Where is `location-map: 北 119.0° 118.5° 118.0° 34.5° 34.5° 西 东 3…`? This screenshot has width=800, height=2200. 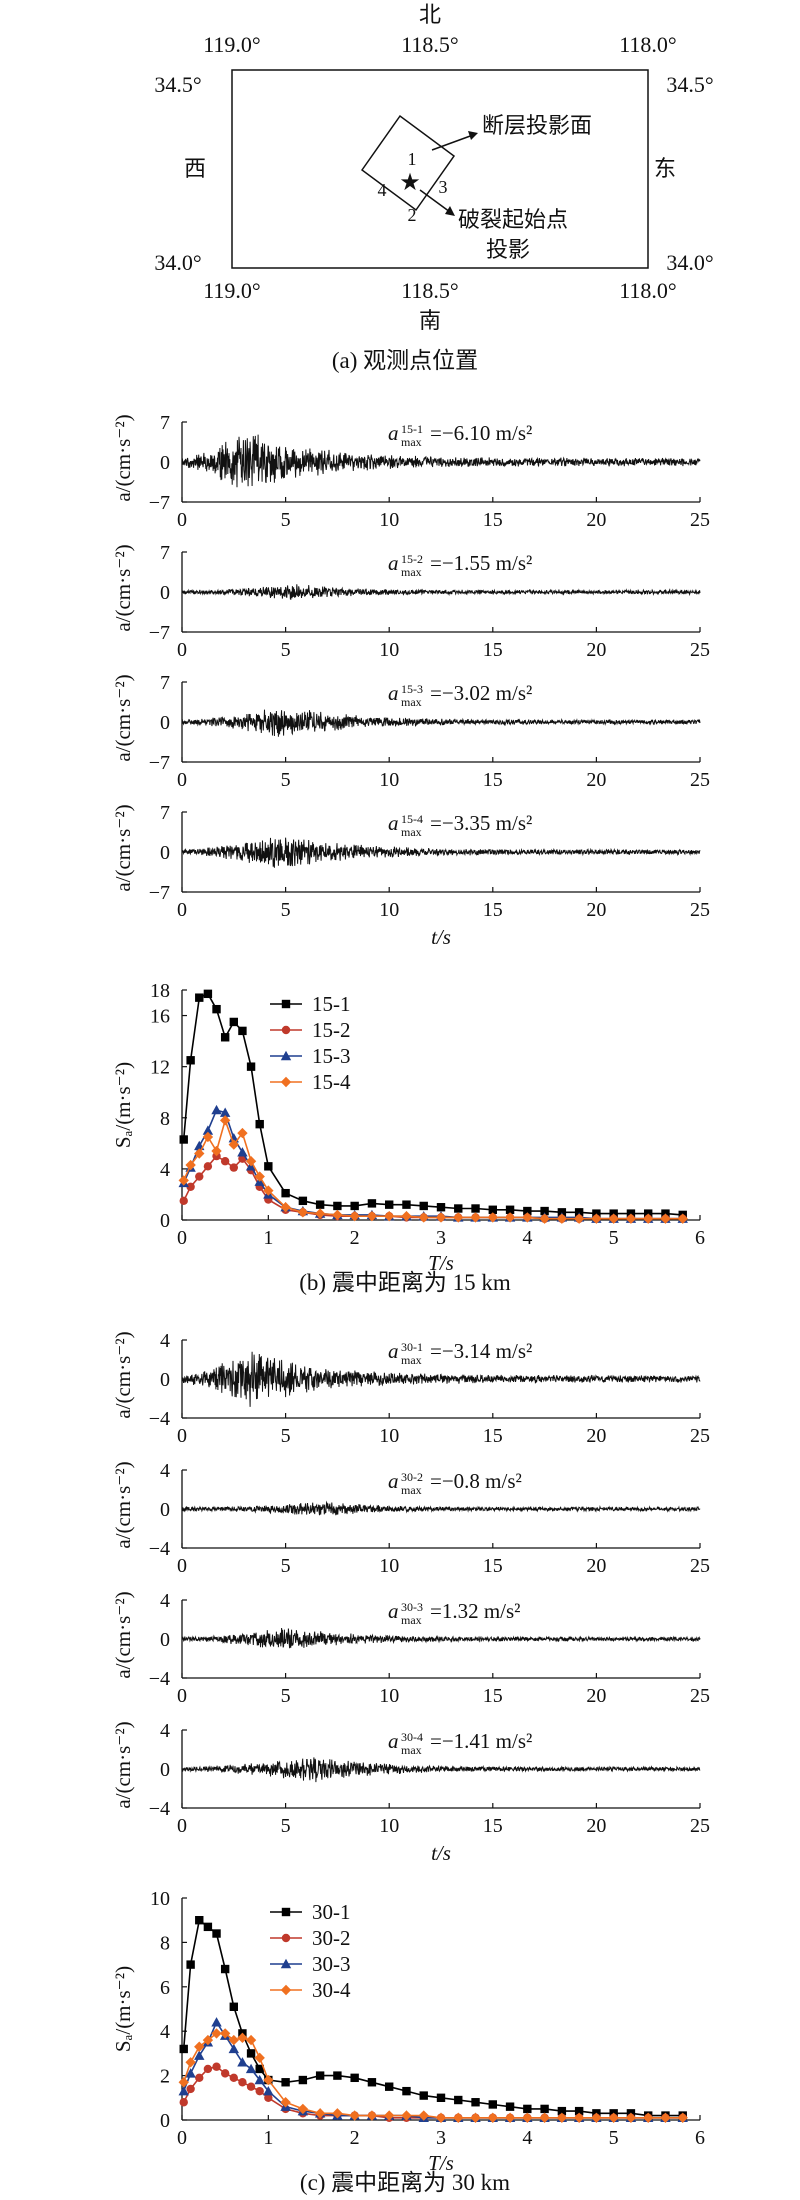 location-map: 北 119.0° 118.5° 118.0° 34.5° 34.5° 西 东 3… is located at coordinates (433, 187).